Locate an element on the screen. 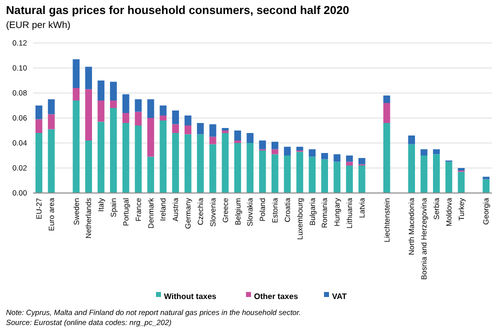 Image resolution: width=500 pixels, height=330 pixels. legend-label: VAT is located at coordinates (339, 296).